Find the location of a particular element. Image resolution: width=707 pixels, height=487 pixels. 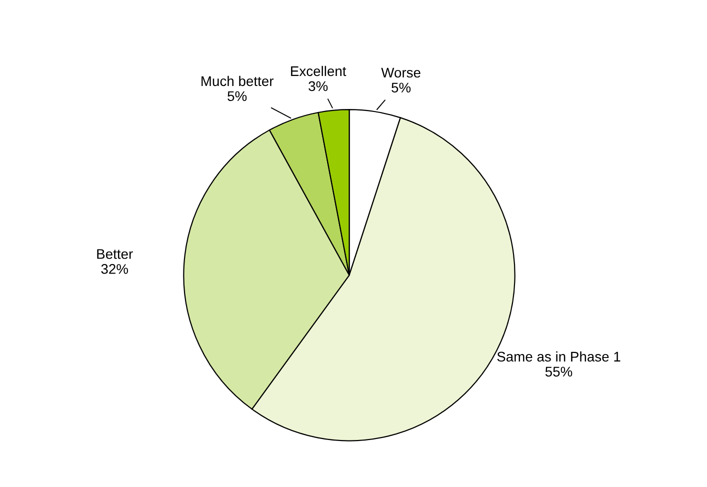

slice-label: Much better is located at coordinates (238, 81).